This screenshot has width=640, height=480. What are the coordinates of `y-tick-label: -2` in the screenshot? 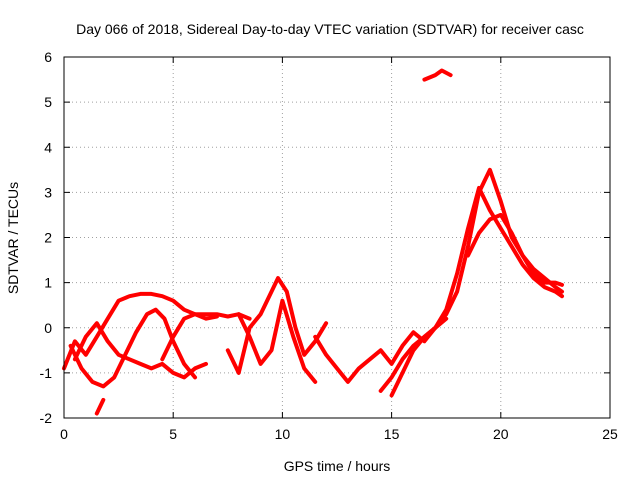 It's located at (46, 418).